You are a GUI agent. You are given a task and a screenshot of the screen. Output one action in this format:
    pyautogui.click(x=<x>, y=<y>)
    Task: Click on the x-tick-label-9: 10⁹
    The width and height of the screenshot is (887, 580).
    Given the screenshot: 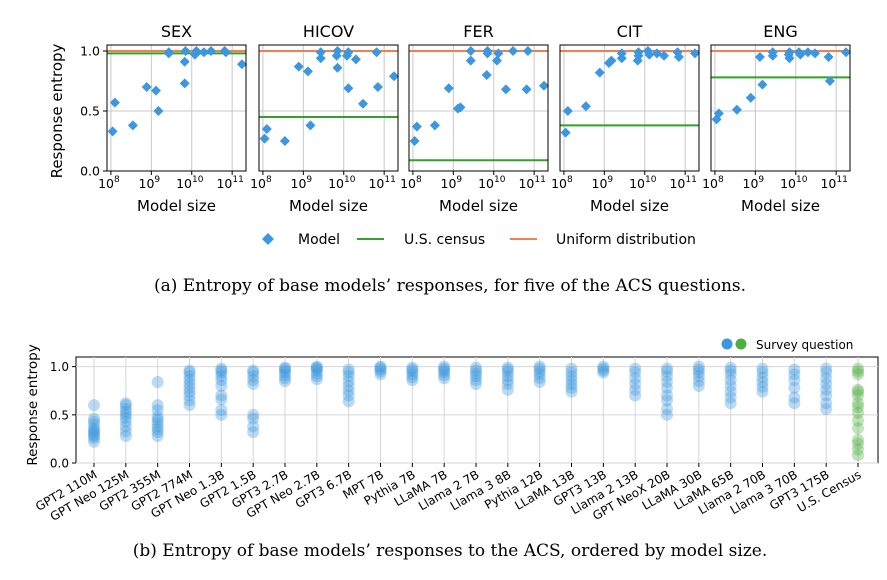 What is the action you would take?
    pyautogui.click(x=452, y=183)
    